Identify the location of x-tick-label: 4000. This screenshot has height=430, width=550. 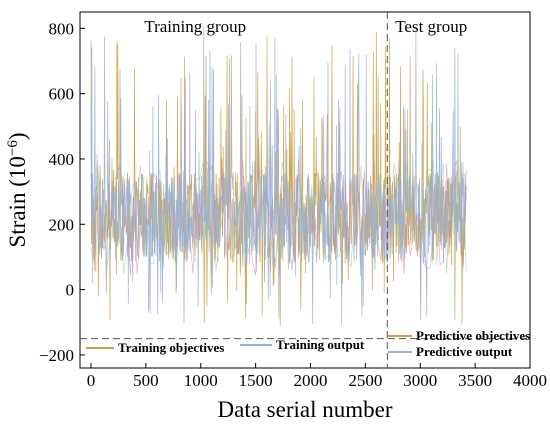
(530, 380).